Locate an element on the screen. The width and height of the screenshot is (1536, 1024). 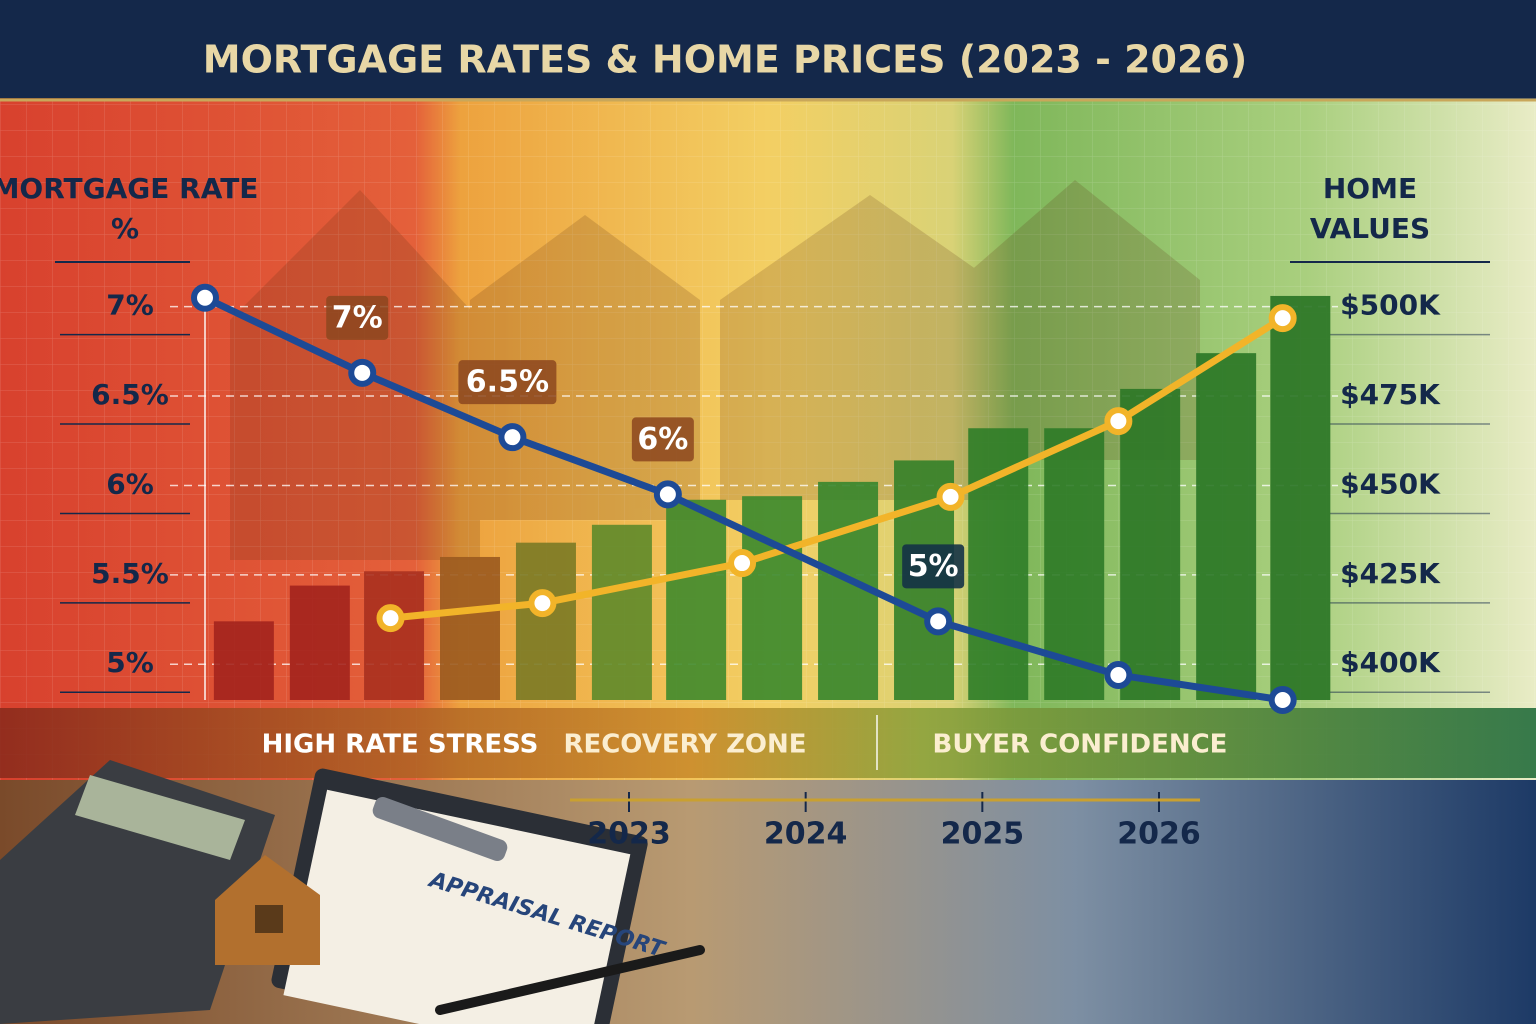
callout-label: 7% is located at coordinates (357, 317).